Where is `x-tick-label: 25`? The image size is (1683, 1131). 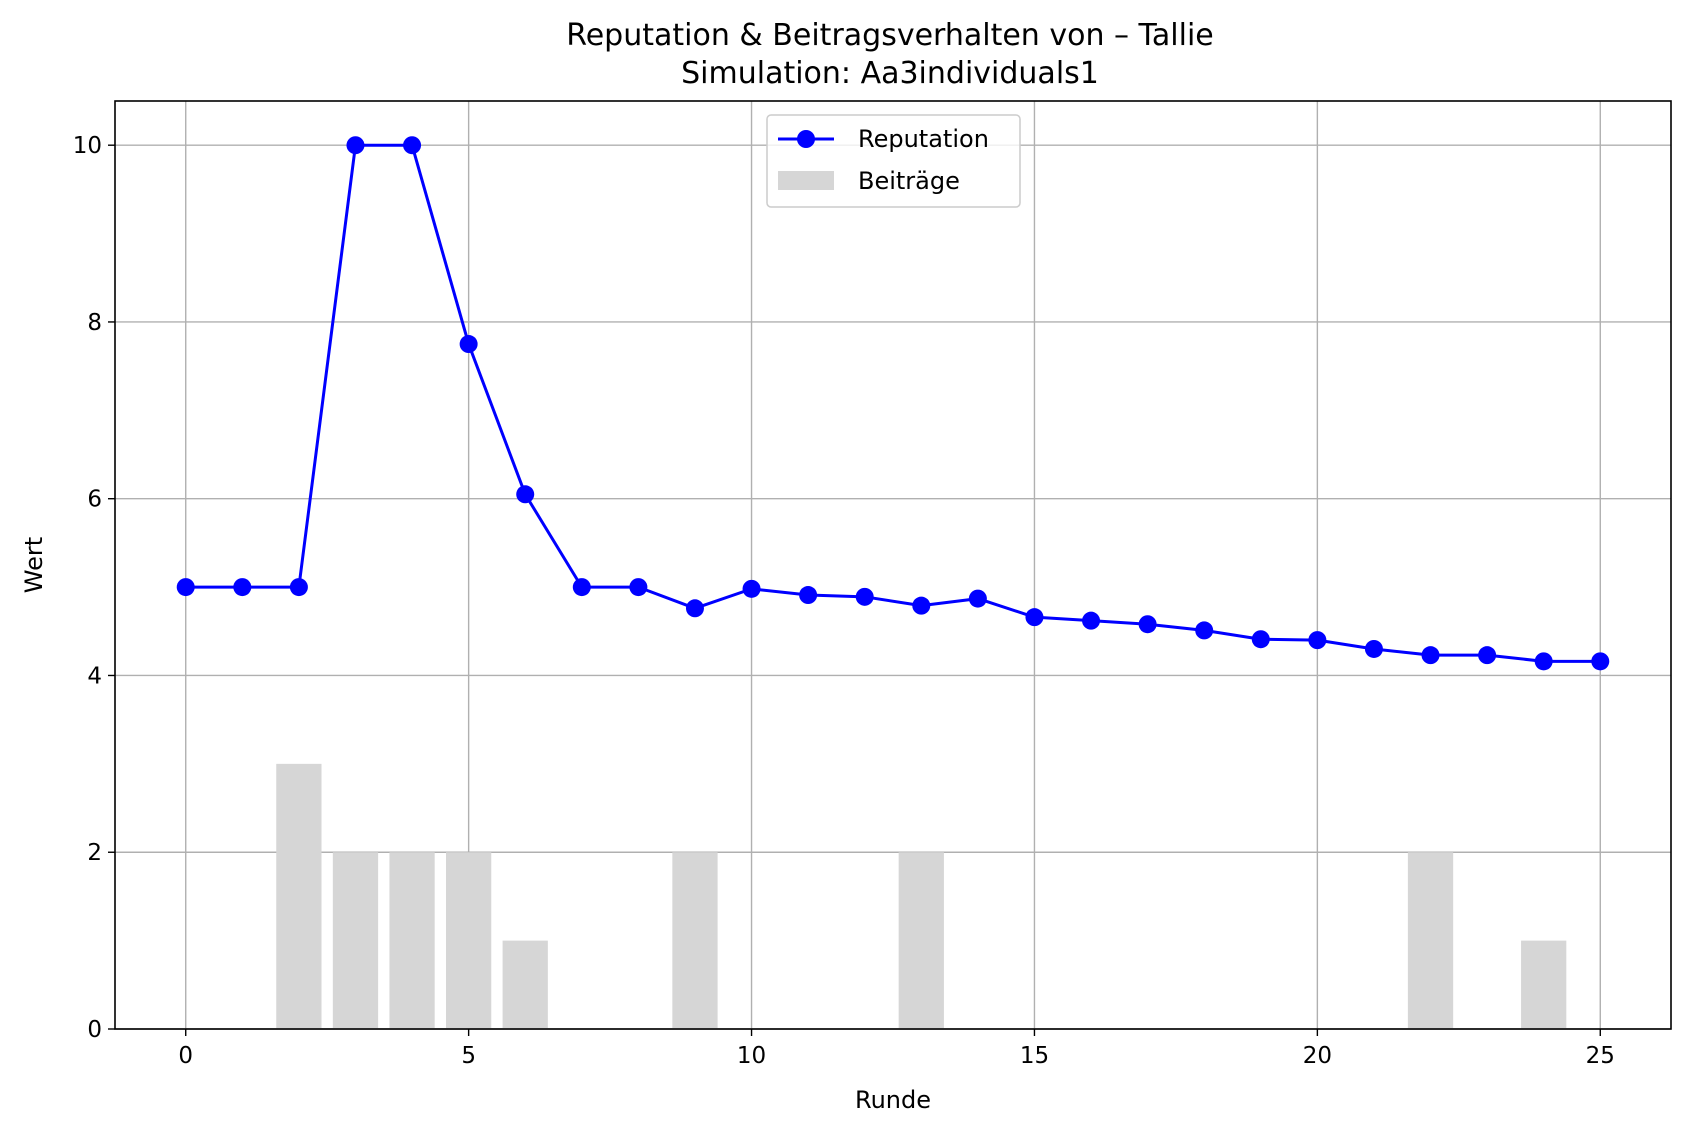 x-tick-label: 25 is located at coordinates (1600, 1056).